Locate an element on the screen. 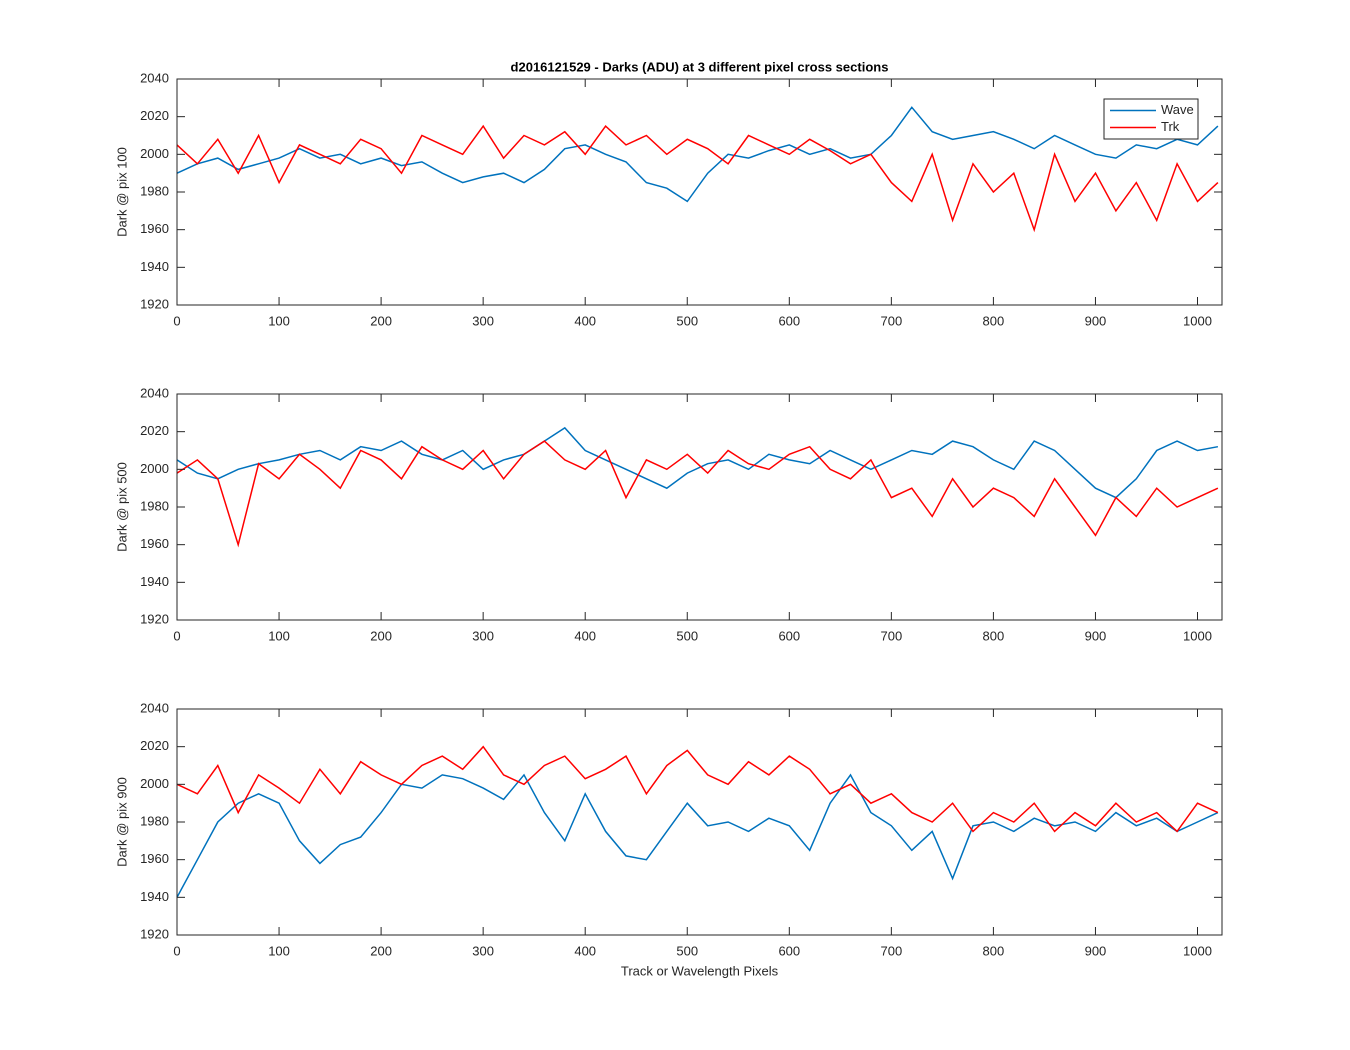 The image size is (1350, 1050). y-axis-label: Dark @ pix 500 is located at coordinates (121, 507).